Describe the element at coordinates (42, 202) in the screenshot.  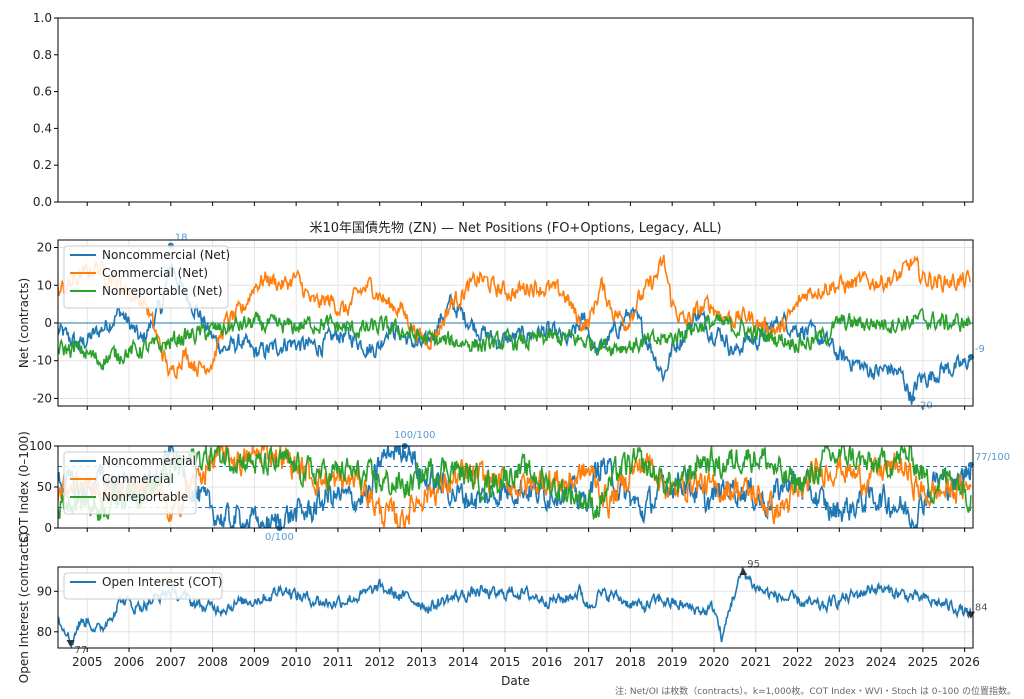
I see `y-tick-label: 0.0` at that location.